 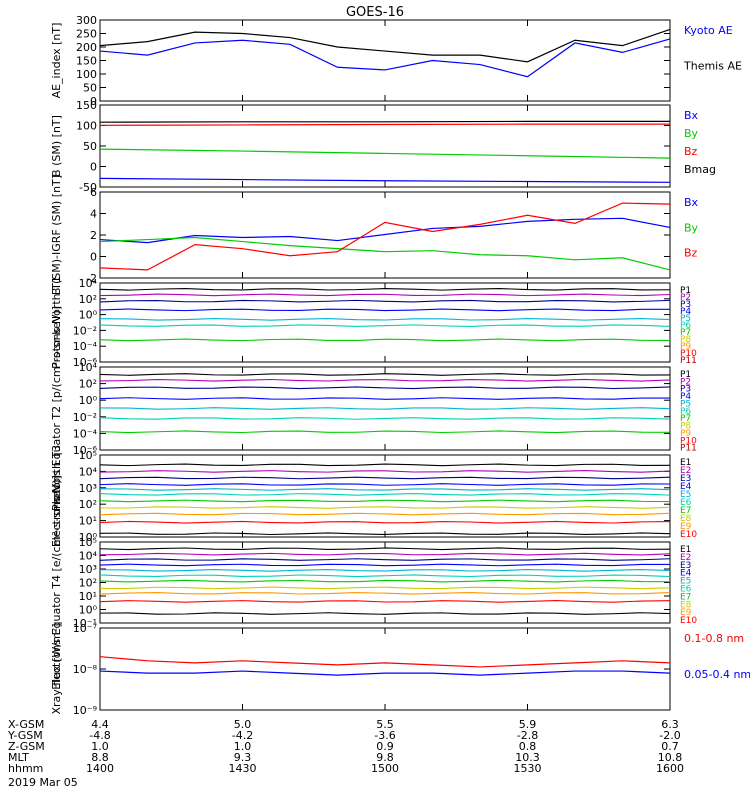 I want to click on legend-p3: P3, so click(x=685, y=305).